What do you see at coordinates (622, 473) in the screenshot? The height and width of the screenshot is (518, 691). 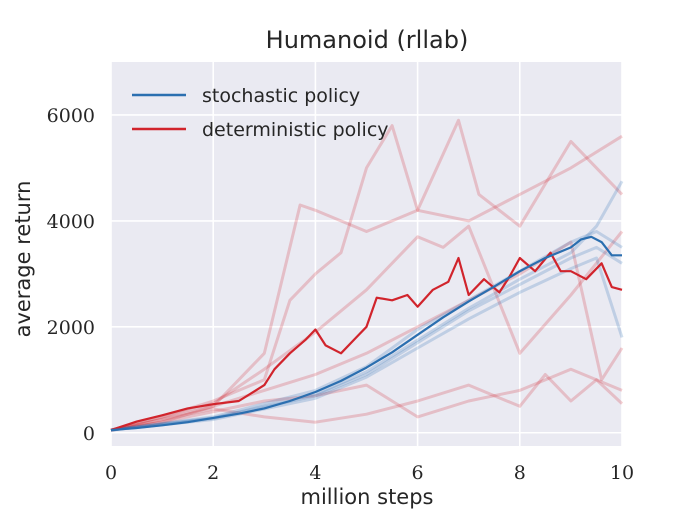 I see `x-tick-label: 10` at bounding box center [622, 473].